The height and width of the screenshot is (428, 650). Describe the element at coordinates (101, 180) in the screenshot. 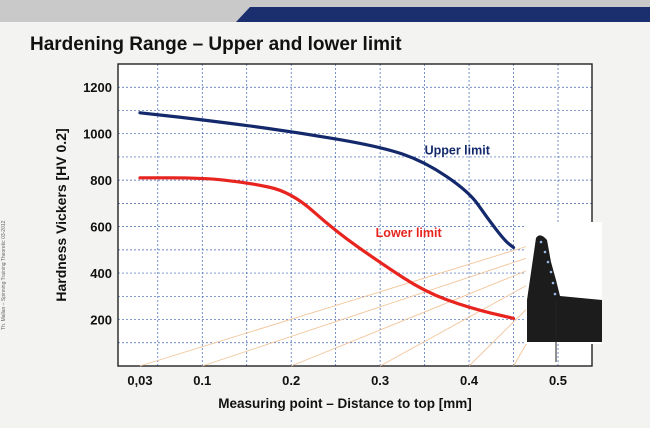

I see `y-tick-label: 800` at that location.